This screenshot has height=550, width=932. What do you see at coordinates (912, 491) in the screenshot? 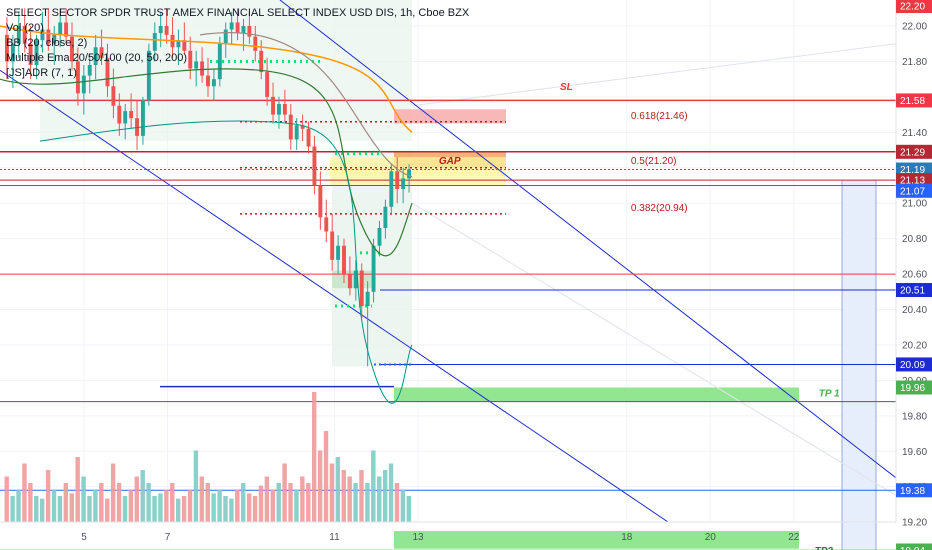
I see `price-badge-label: 19.38` at bounding box center [912, 491].